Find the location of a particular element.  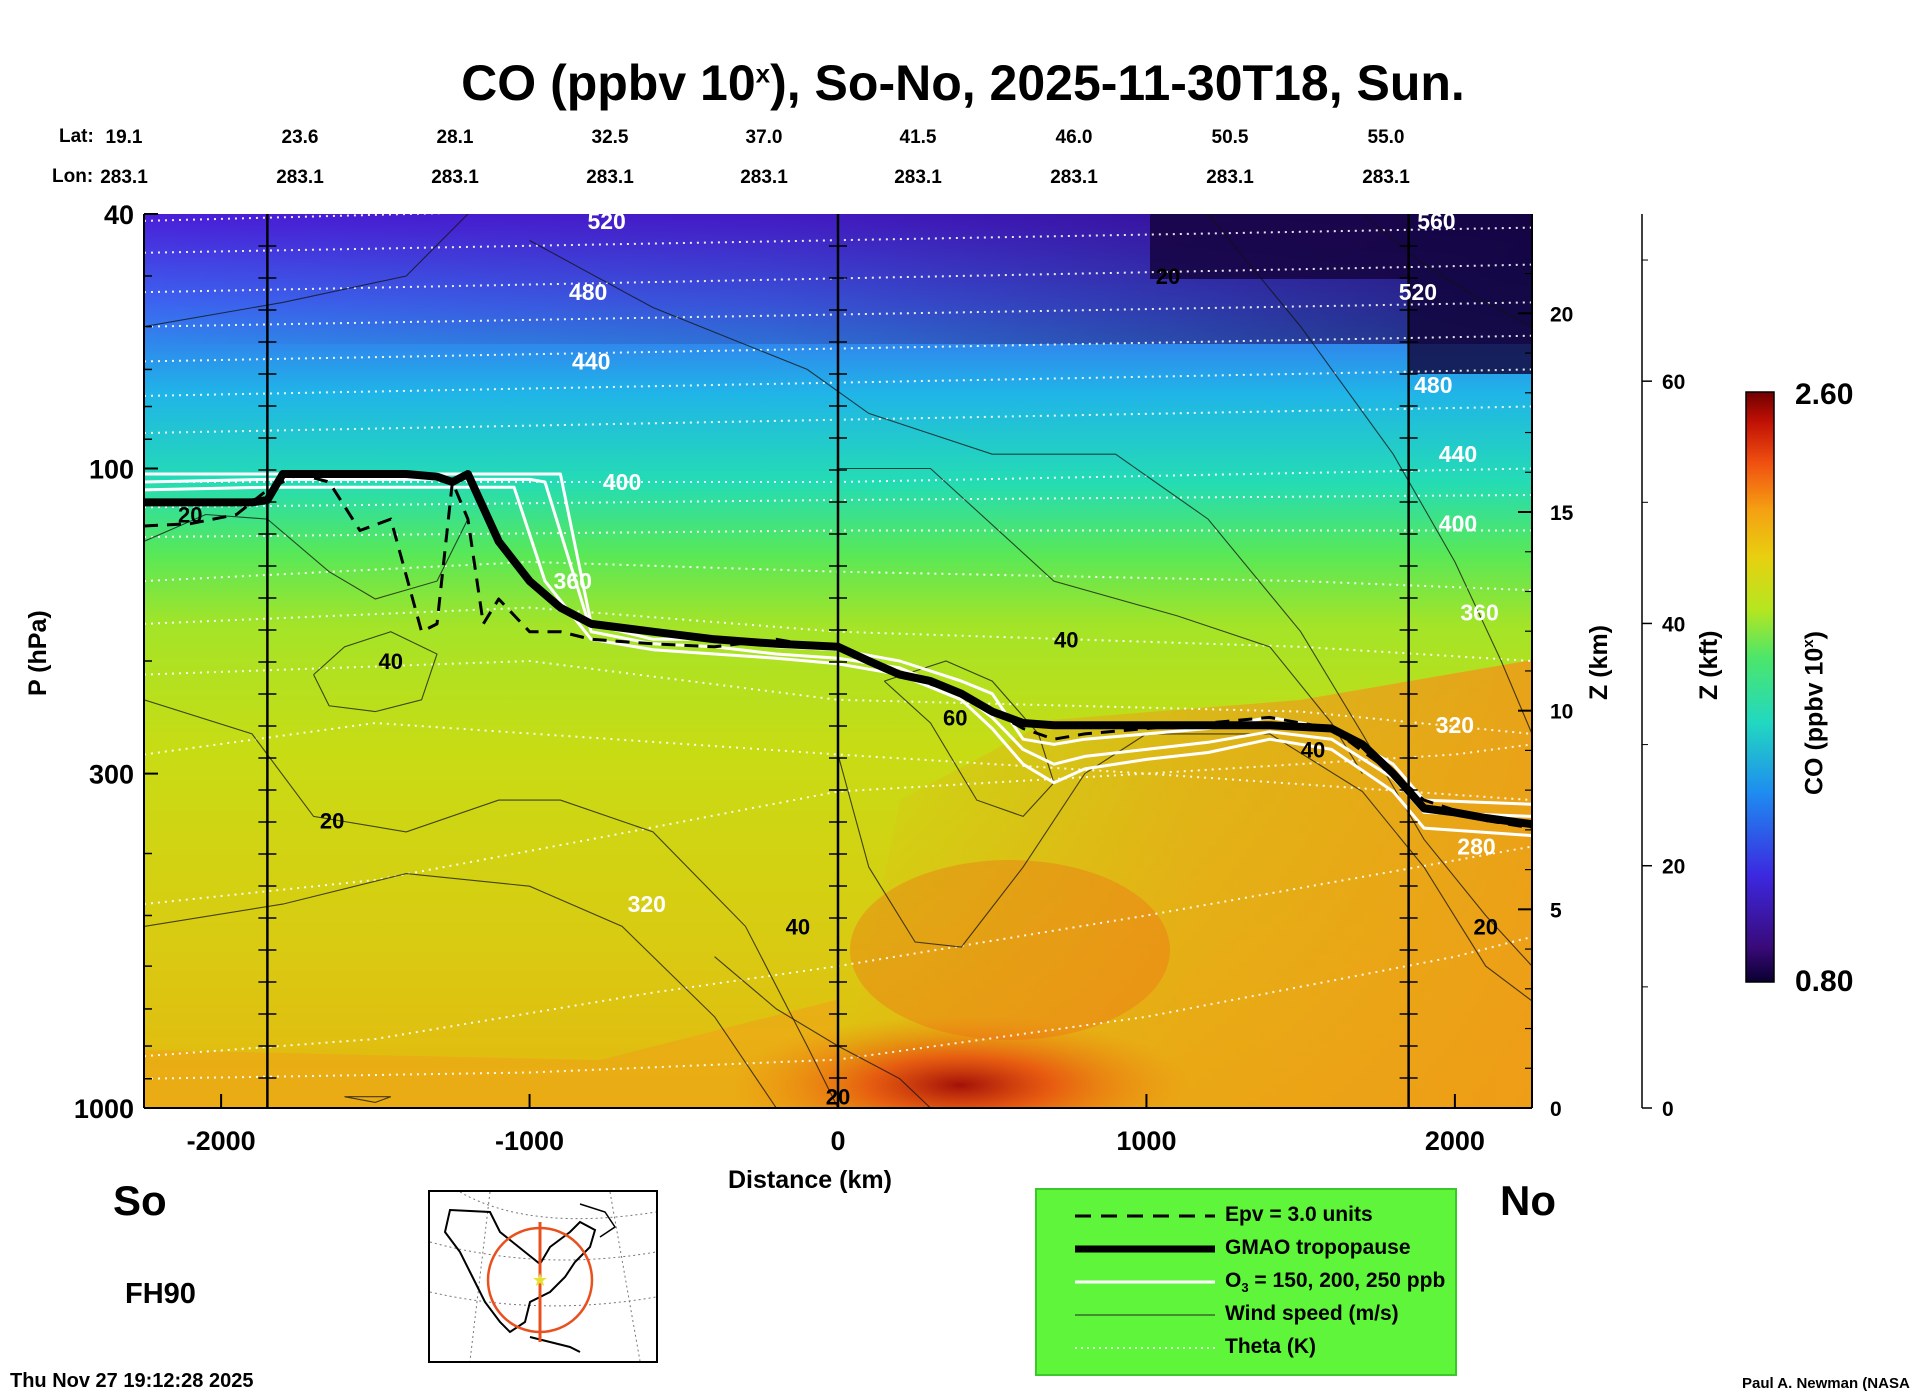

z-km-tick-label: 10 is located at coordinates (1561, 712).